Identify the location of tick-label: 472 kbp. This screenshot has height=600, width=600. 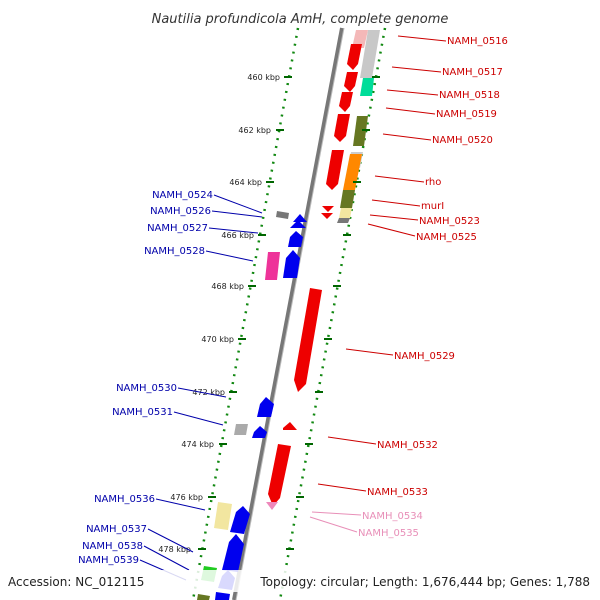
(208, 392).